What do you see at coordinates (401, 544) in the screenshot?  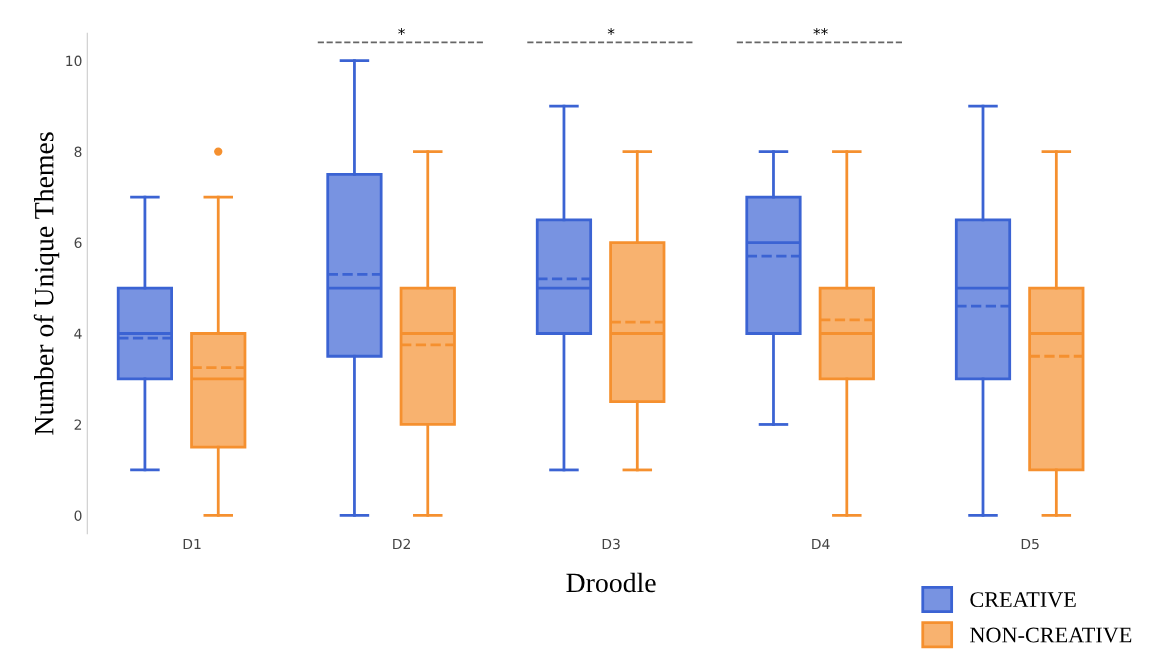 I see `x-tick-label: D2` at bounding box center [401, 544].